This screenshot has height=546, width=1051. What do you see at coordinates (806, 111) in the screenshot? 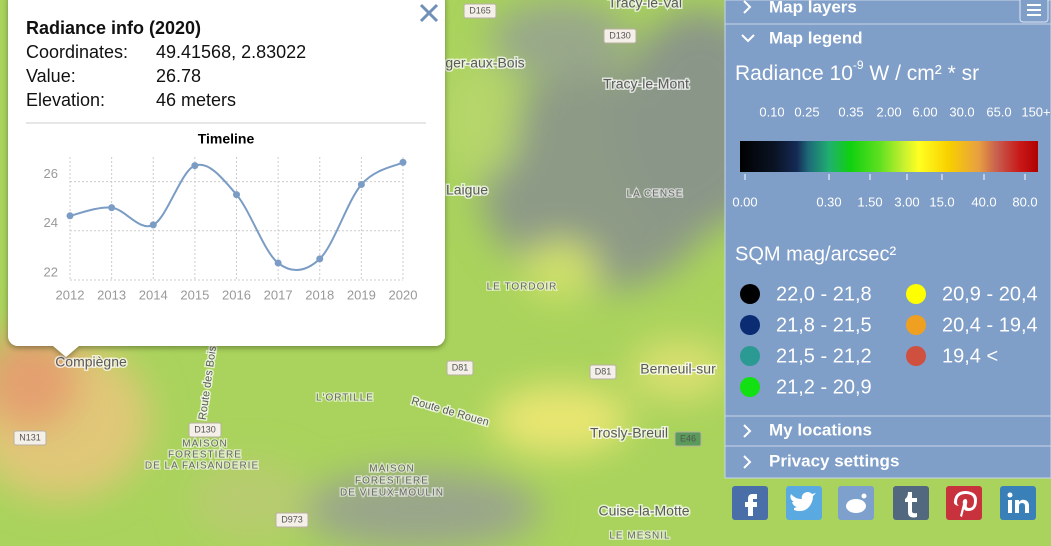
I see `colorbar-label: 0.25` at bounding box center [806, 111].